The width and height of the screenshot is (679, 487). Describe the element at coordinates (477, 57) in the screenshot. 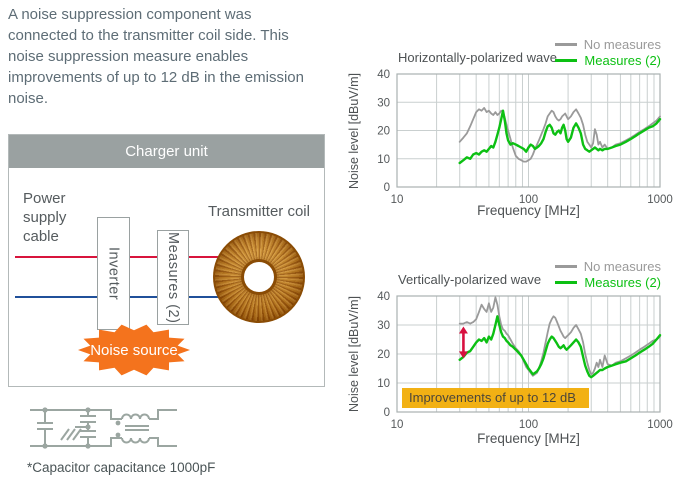

I see `chart-title: Horizontally-polarized wave` at that location.